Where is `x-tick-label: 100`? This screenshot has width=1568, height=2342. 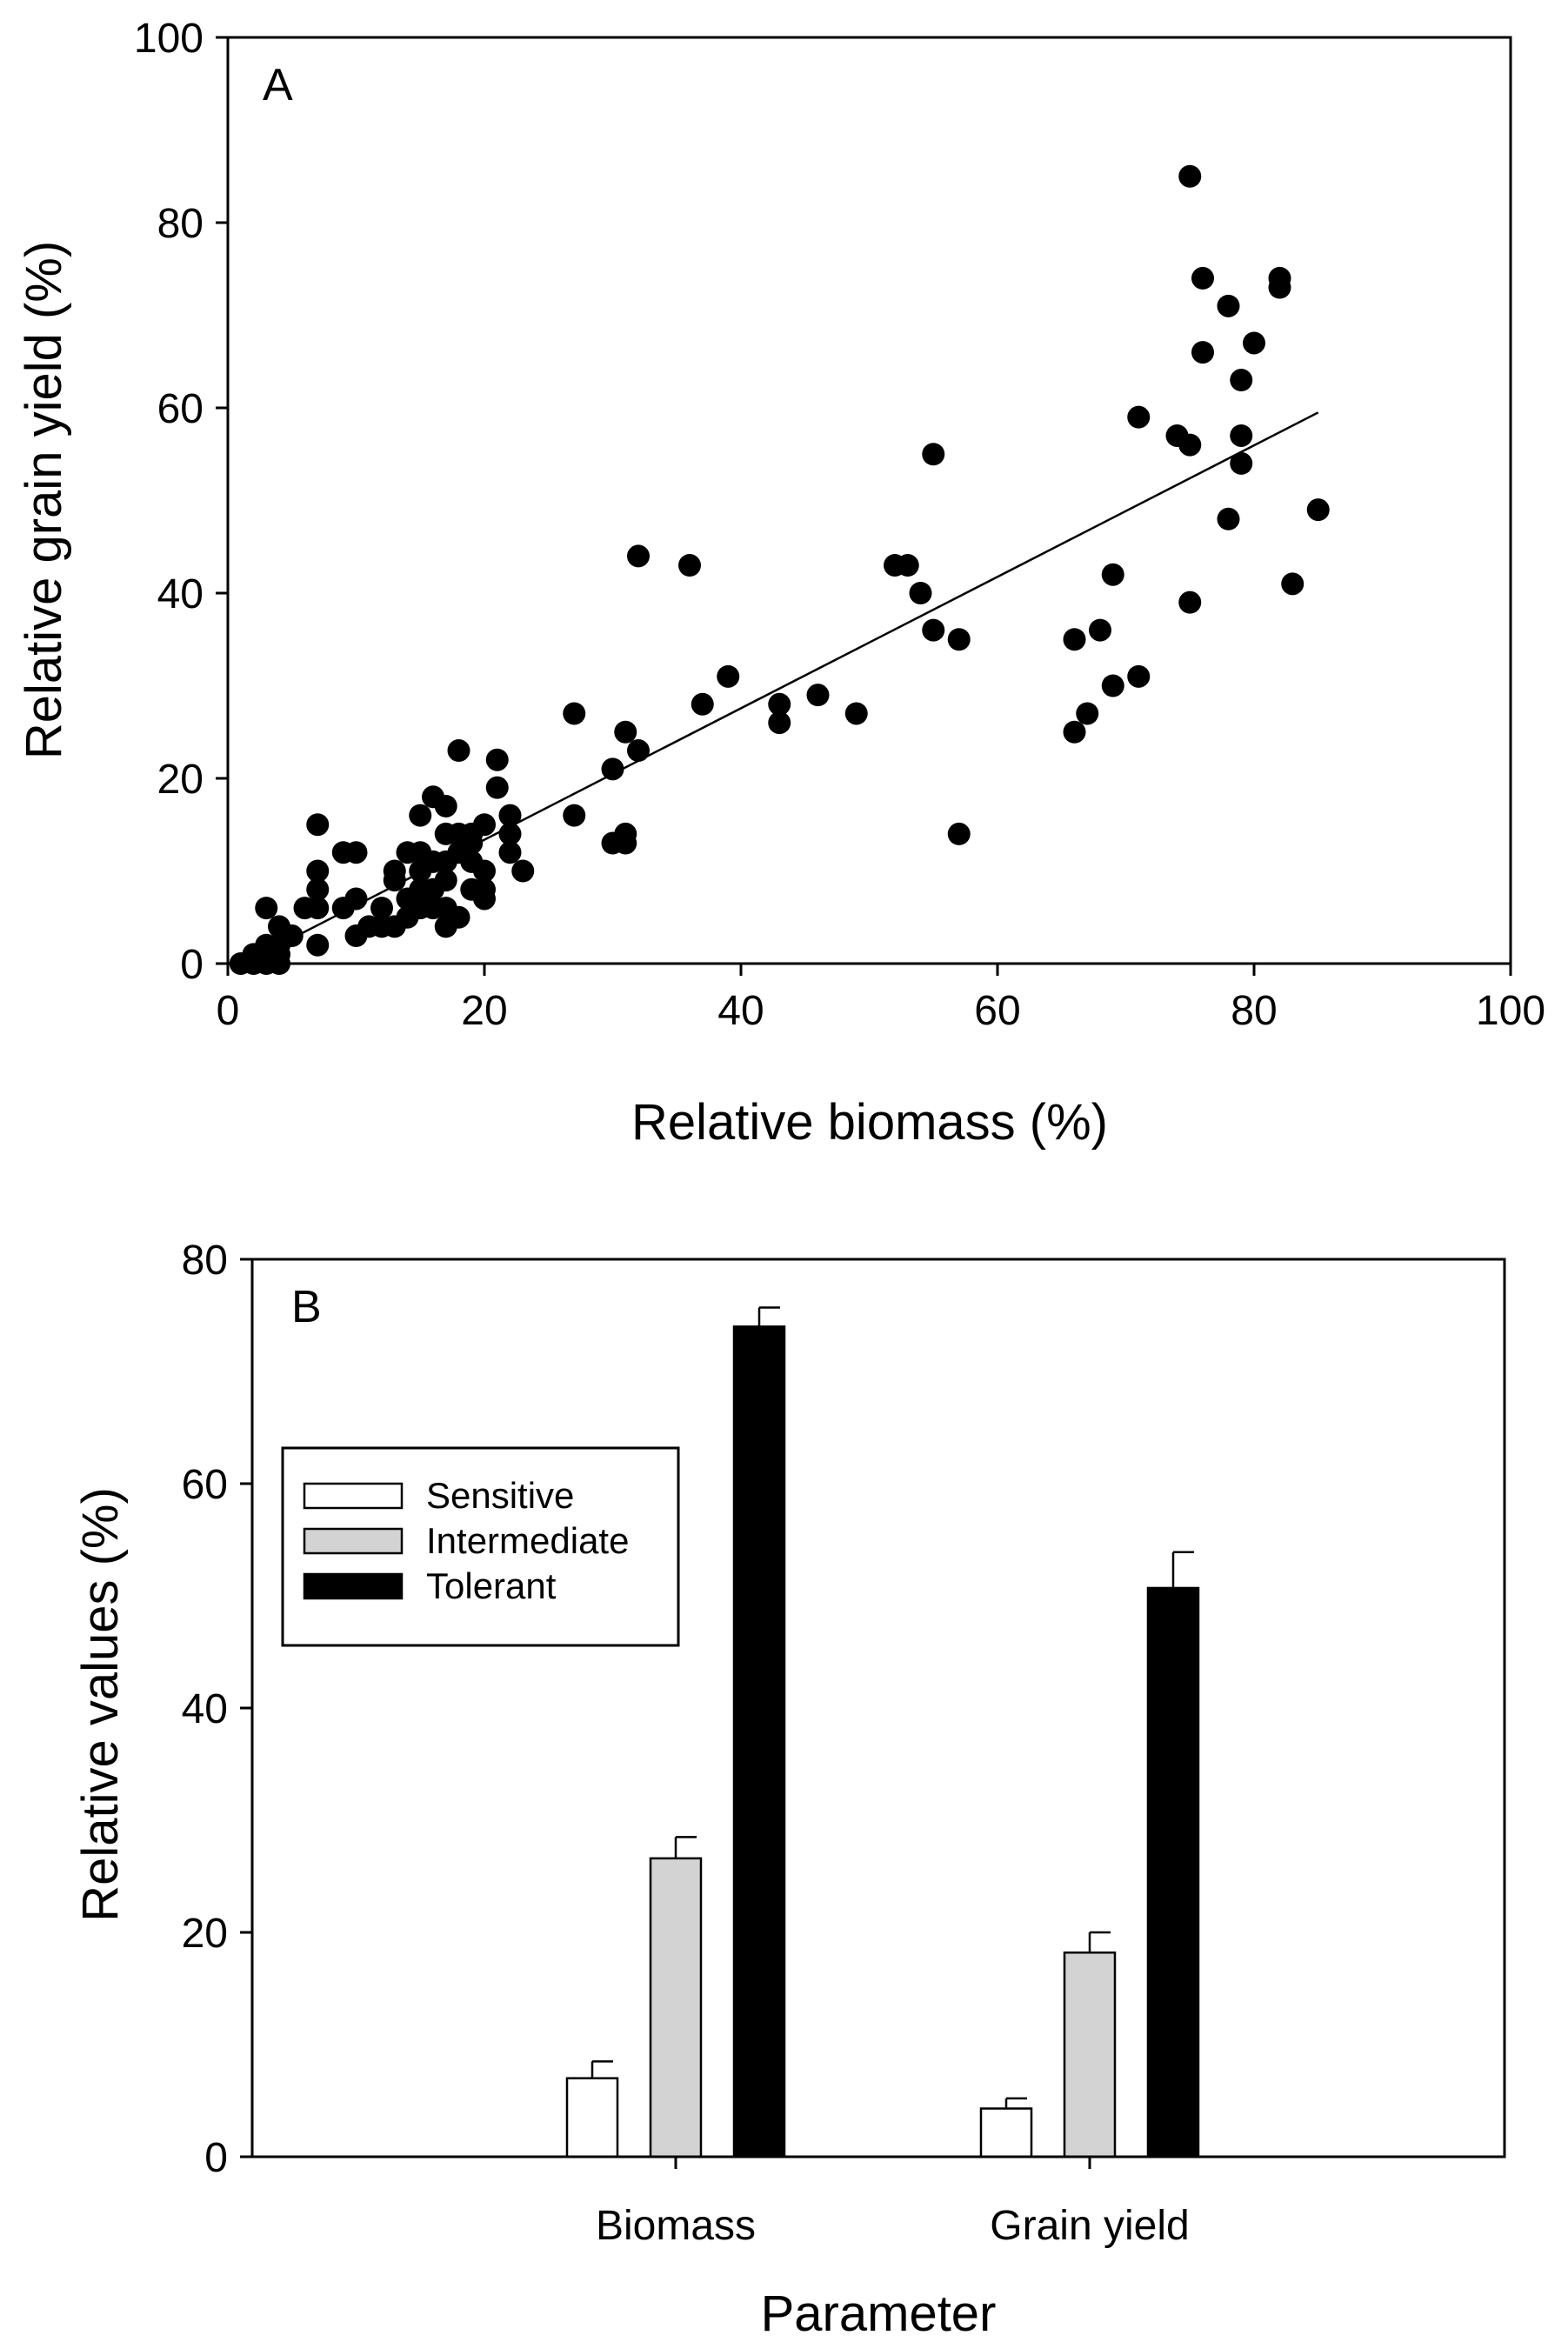 x-tick-label: 100 is located at coordinates (1510, 1011).